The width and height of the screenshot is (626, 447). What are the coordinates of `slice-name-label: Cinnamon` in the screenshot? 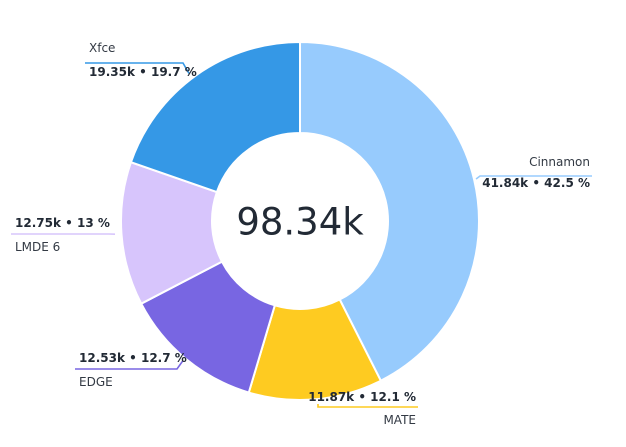 It's located at (559, 162).